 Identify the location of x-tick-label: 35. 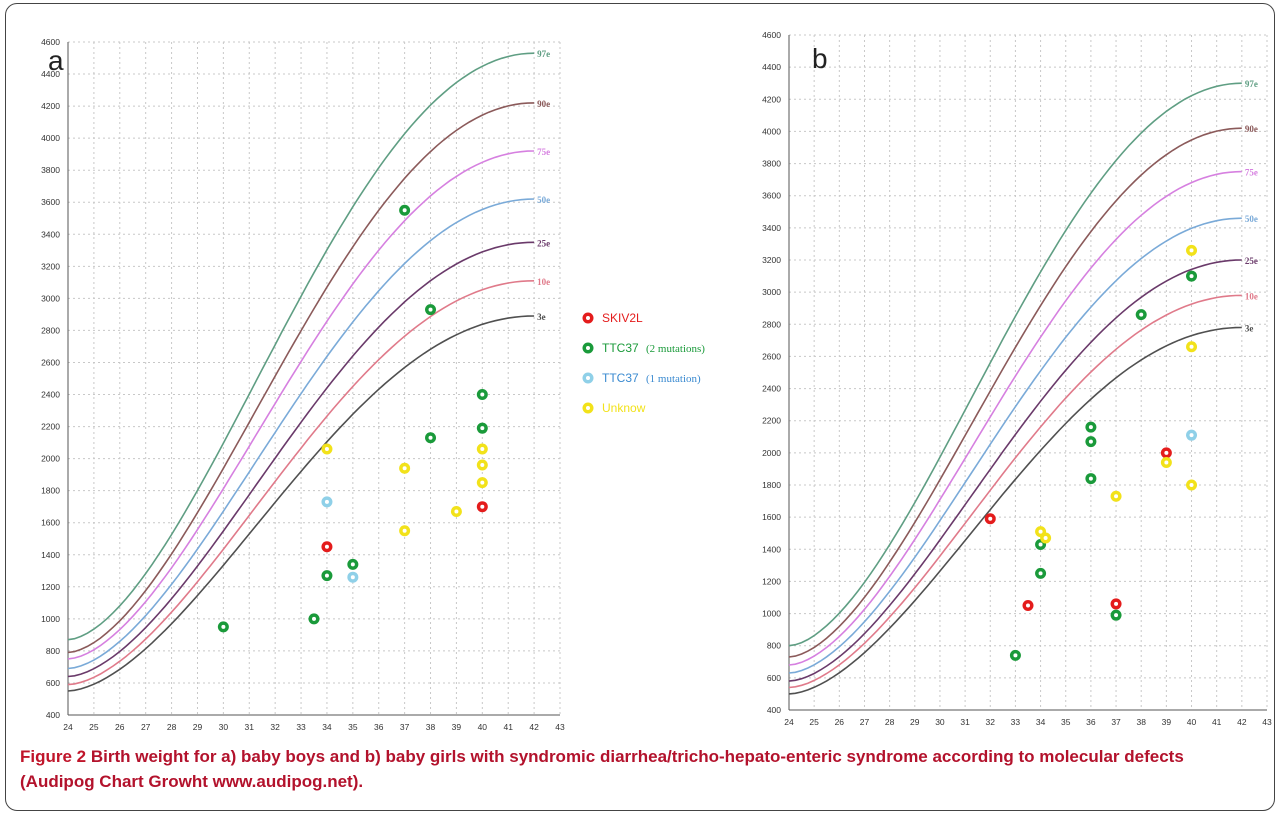
(353, 727).